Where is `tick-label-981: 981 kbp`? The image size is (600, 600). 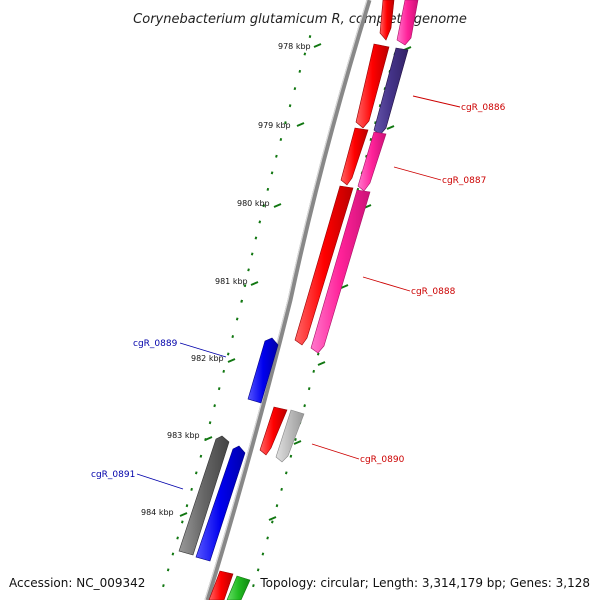 tick-label-981: 981 kbp is located at coordinates (231, 281).